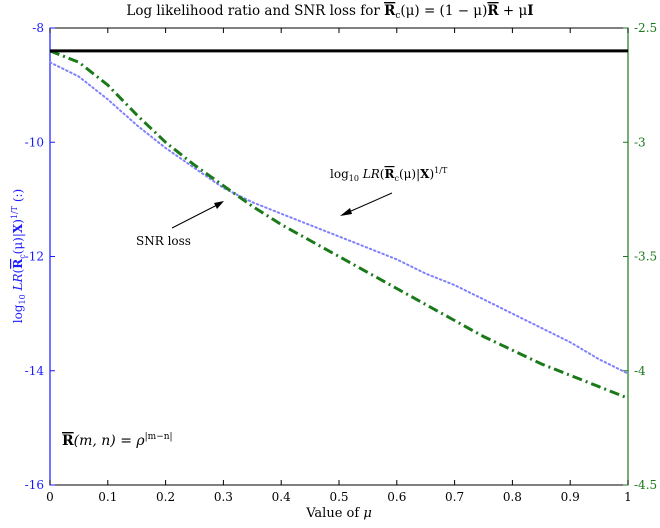  What do you see at coordinates (346, 212) in the screenshot?
I see `annotation-lr-arrowhead` at bounding box center [346, 212].